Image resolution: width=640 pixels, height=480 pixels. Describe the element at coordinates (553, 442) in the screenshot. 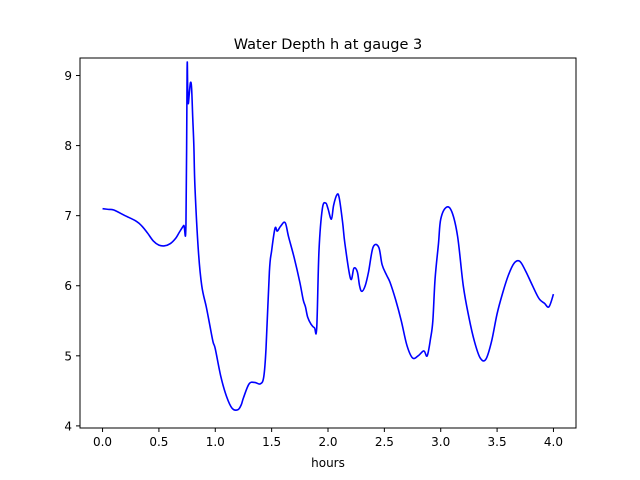

I see `x-tick-label: 4.0` at that location.